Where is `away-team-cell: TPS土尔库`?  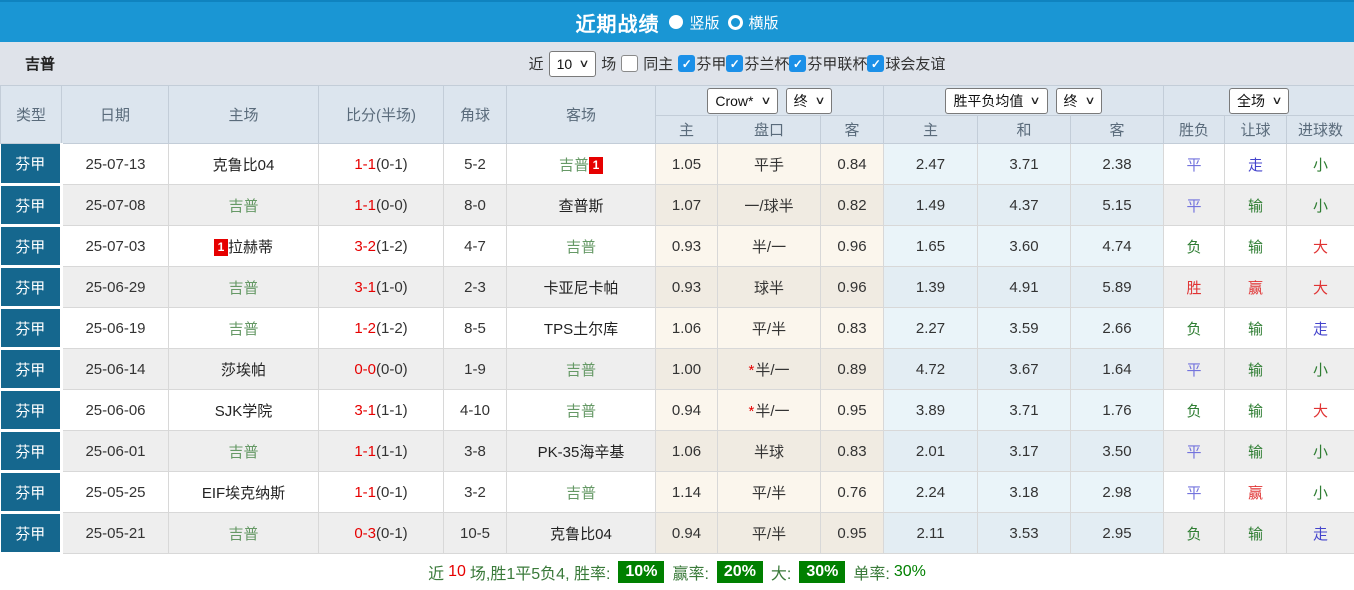 away-team-cell: TPS土尔库 is located at coordinates (581, 328).